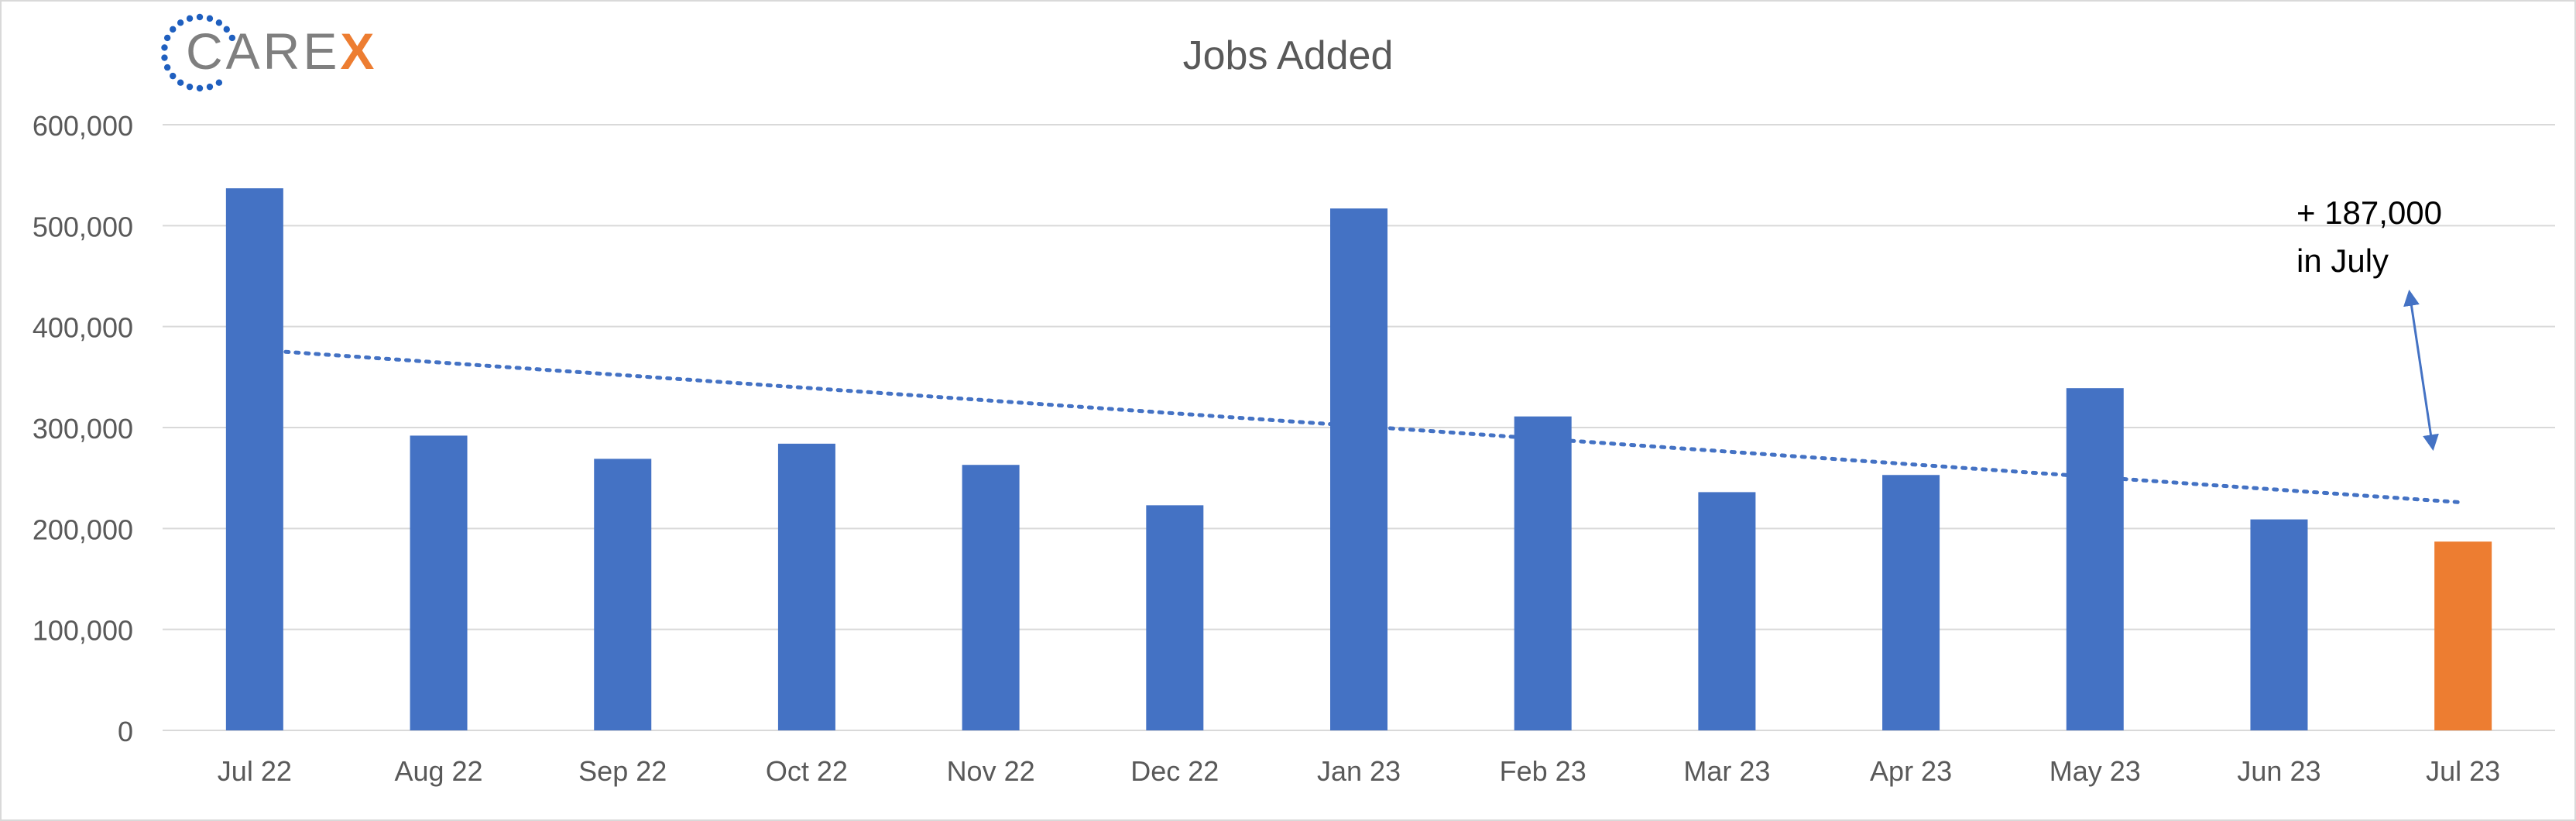  I want to click on x-tick-label: Aug 22, so click(438, 771).